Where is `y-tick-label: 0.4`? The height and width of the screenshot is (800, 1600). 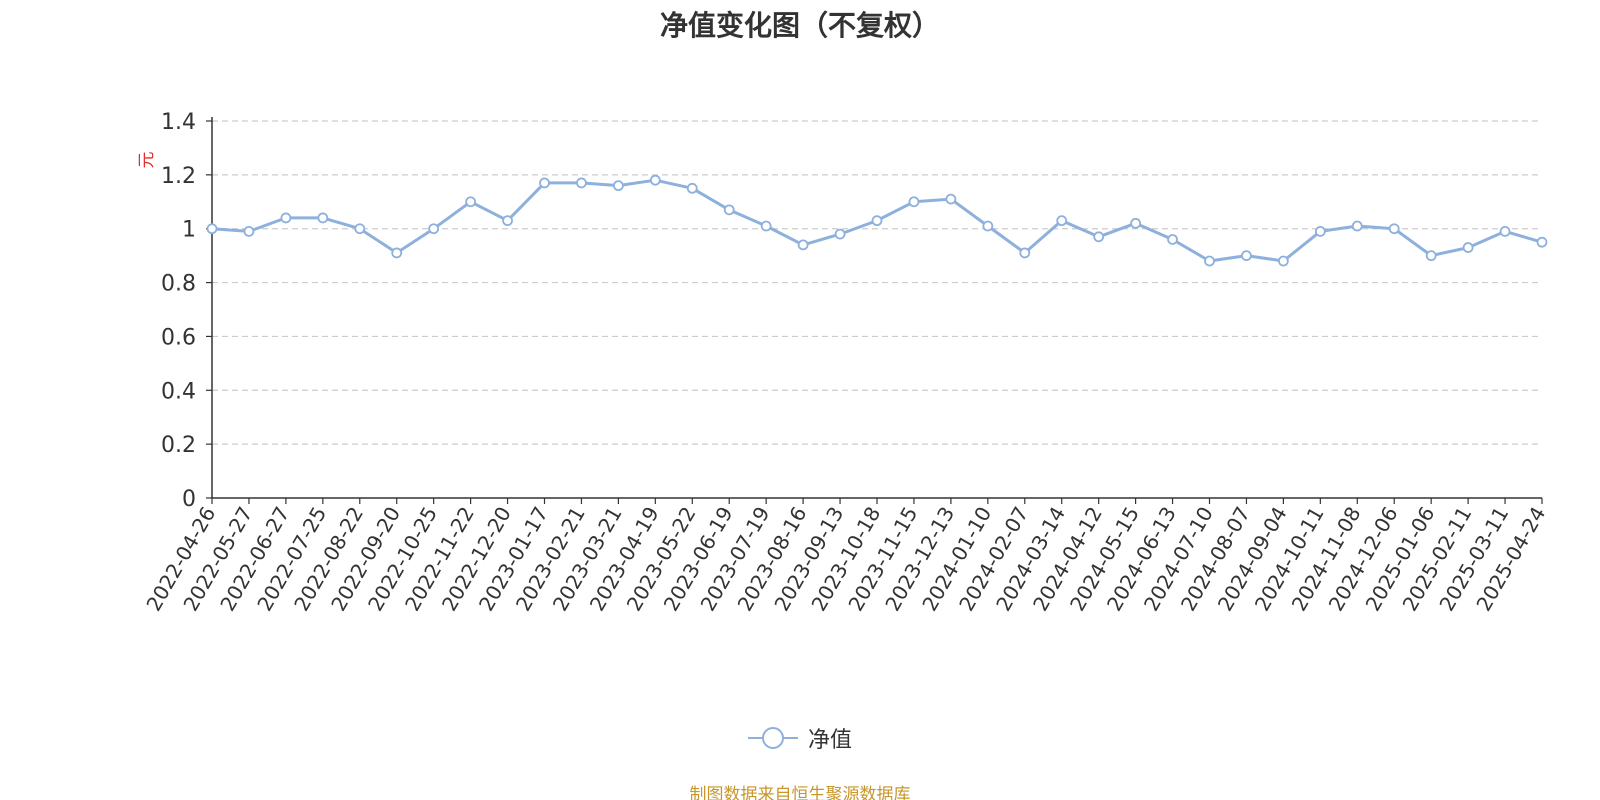
y-tick-label: 0.4 is located at coordinates (178, 391).